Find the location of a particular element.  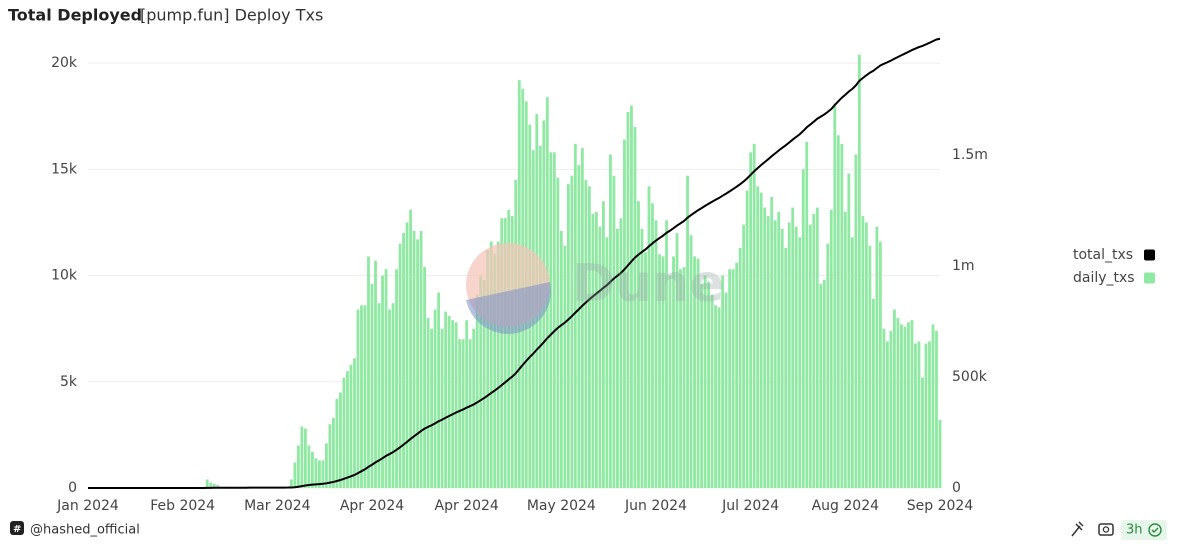

watermark-text: Dune is located at coordinates (648, 284).